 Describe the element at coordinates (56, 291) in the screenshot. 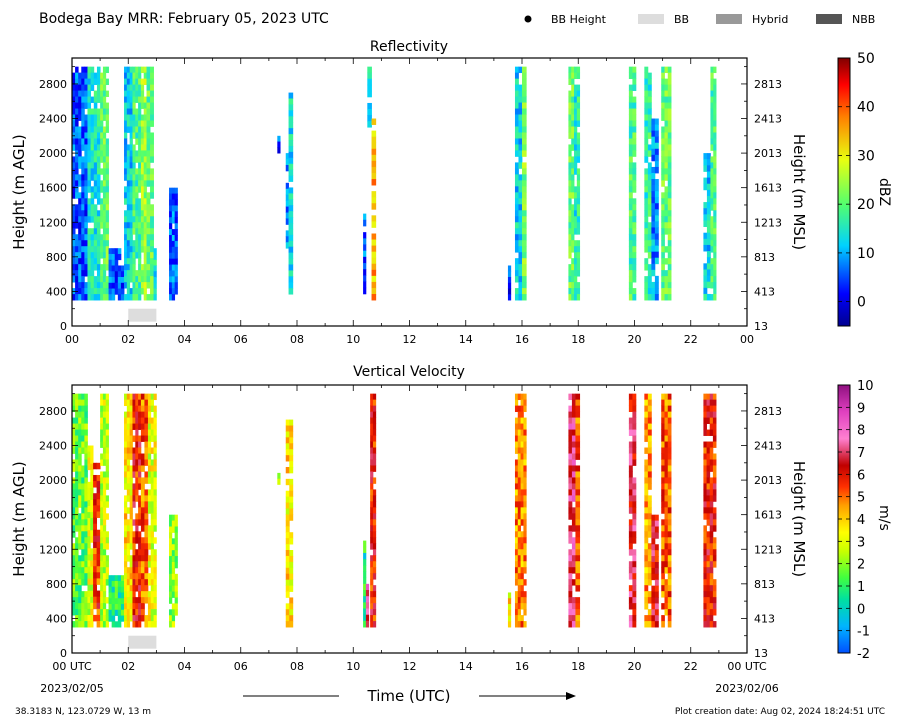

I see `y-tick-label: 400` at that location.